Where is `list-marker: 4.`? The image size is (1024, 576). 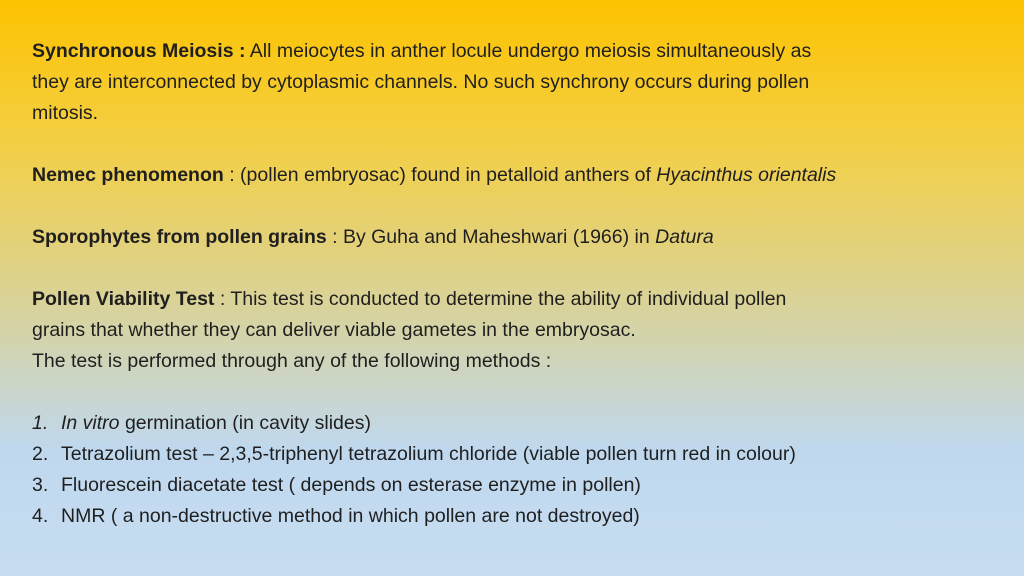 list-marker: 4. is located at coordinates (40, 516).